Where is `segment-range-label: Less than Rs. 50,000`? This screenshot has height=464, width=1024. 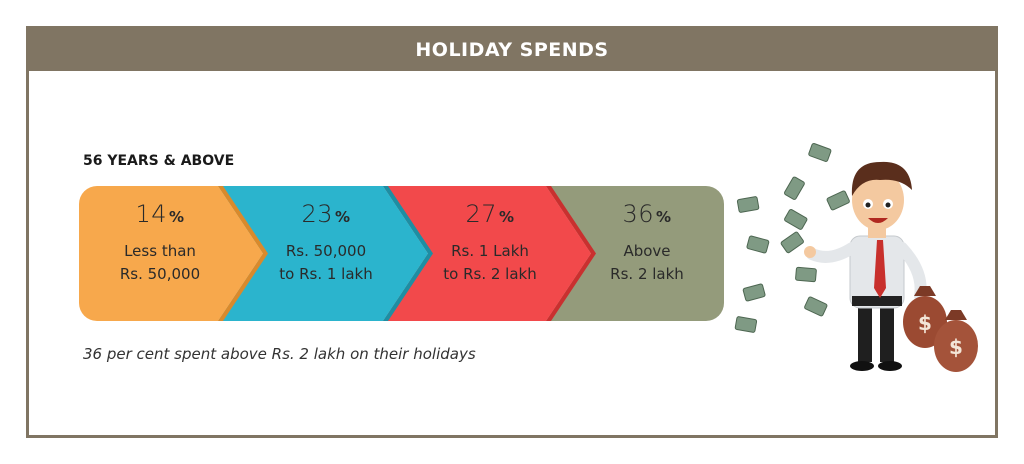 segment-range-label: Less than Rs. 50,000 is located at coordinates (160, 263).